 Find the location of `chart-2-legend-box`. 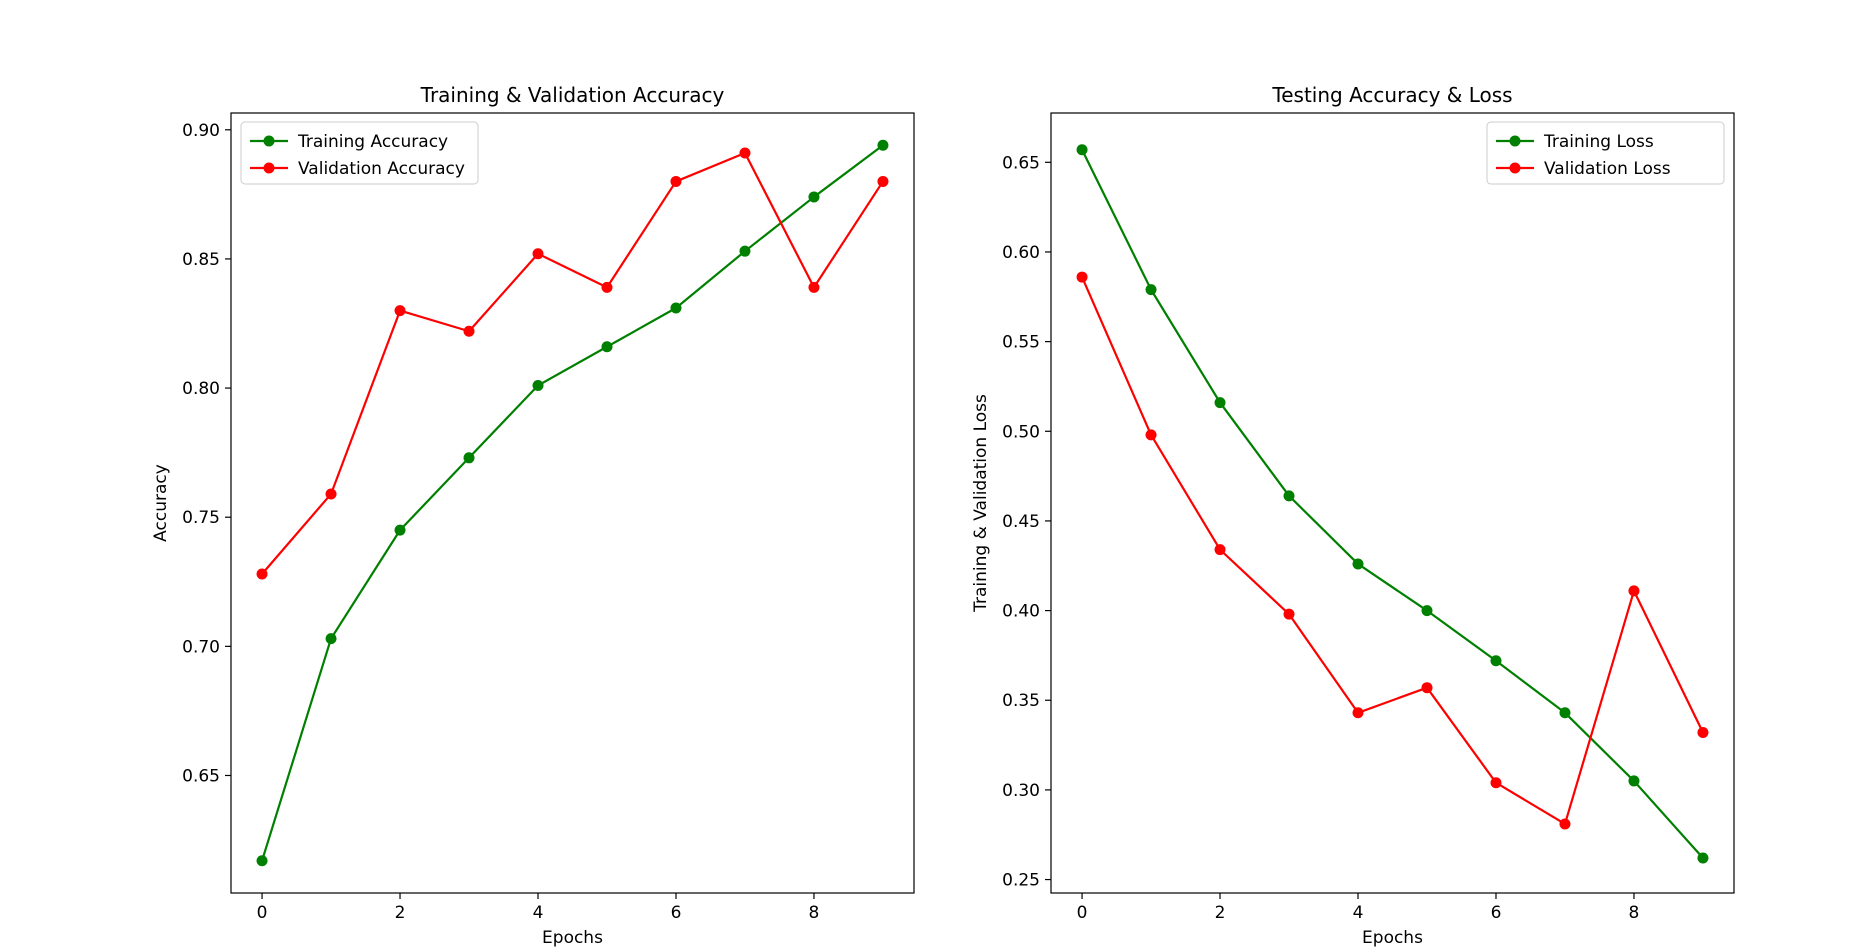

chart-2-legend-box is located at coordinates (1605, 153).